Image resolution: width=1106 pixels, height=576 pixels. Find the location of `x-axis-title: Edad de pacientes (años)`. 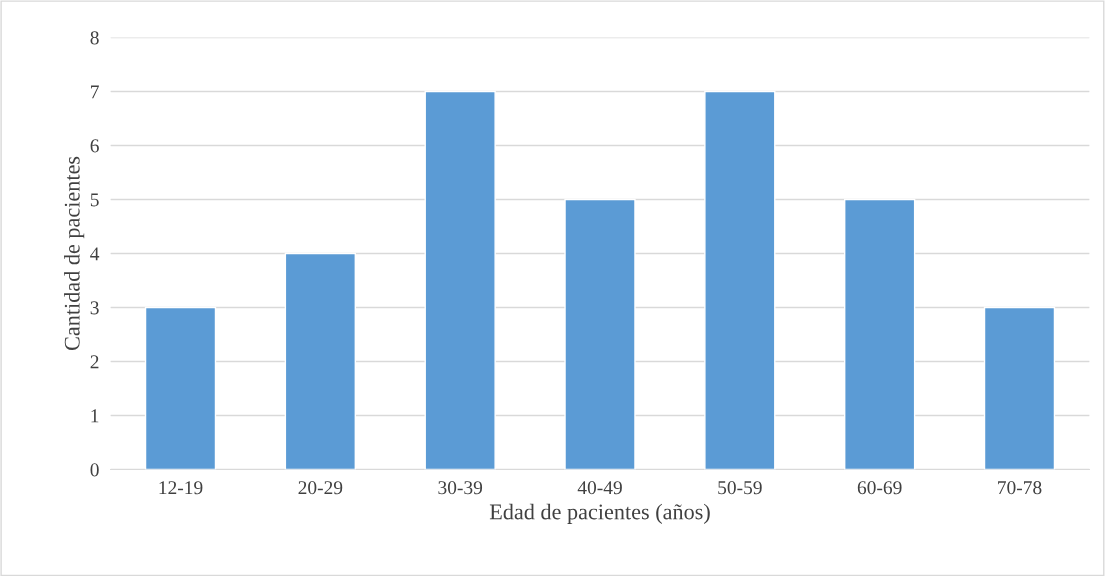

x-axis-title: Edad de pacientes (años) is located at coordinates (599, 513).